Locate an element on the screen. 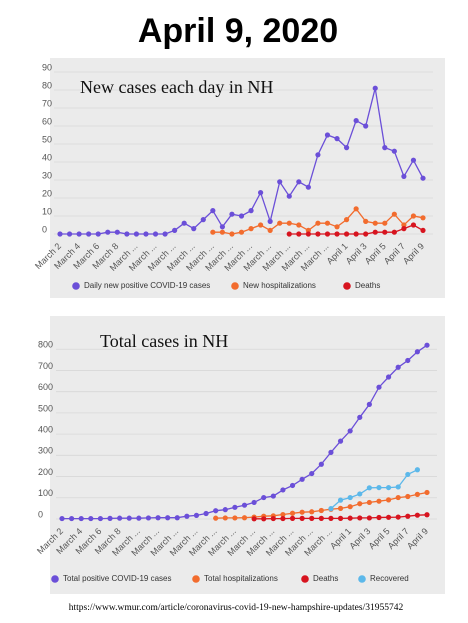 Image resolution: width=468 pixels, height=623 pixels. y-tick-label: 500 is located at coordinates (45, 408).